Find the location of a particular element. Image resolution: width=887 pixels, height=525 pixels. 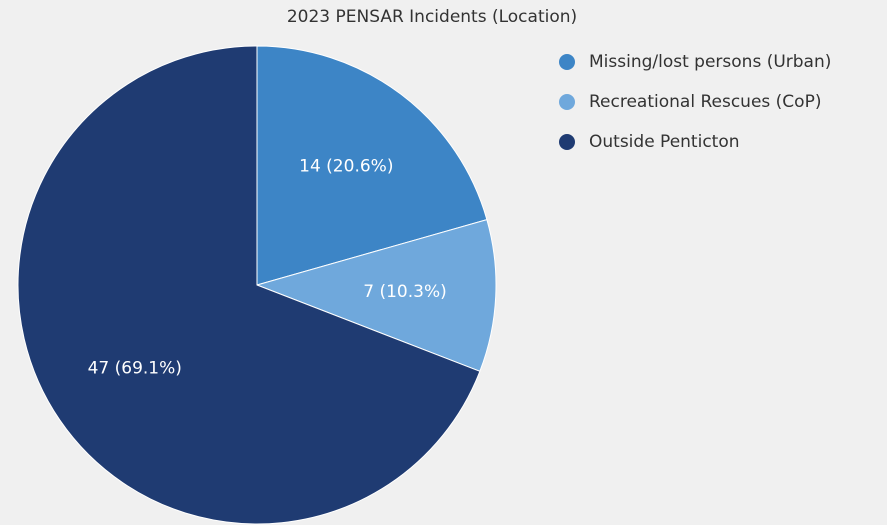

legend-label: Missing/lost persons (Urban) is located at coordinates (710, 62).